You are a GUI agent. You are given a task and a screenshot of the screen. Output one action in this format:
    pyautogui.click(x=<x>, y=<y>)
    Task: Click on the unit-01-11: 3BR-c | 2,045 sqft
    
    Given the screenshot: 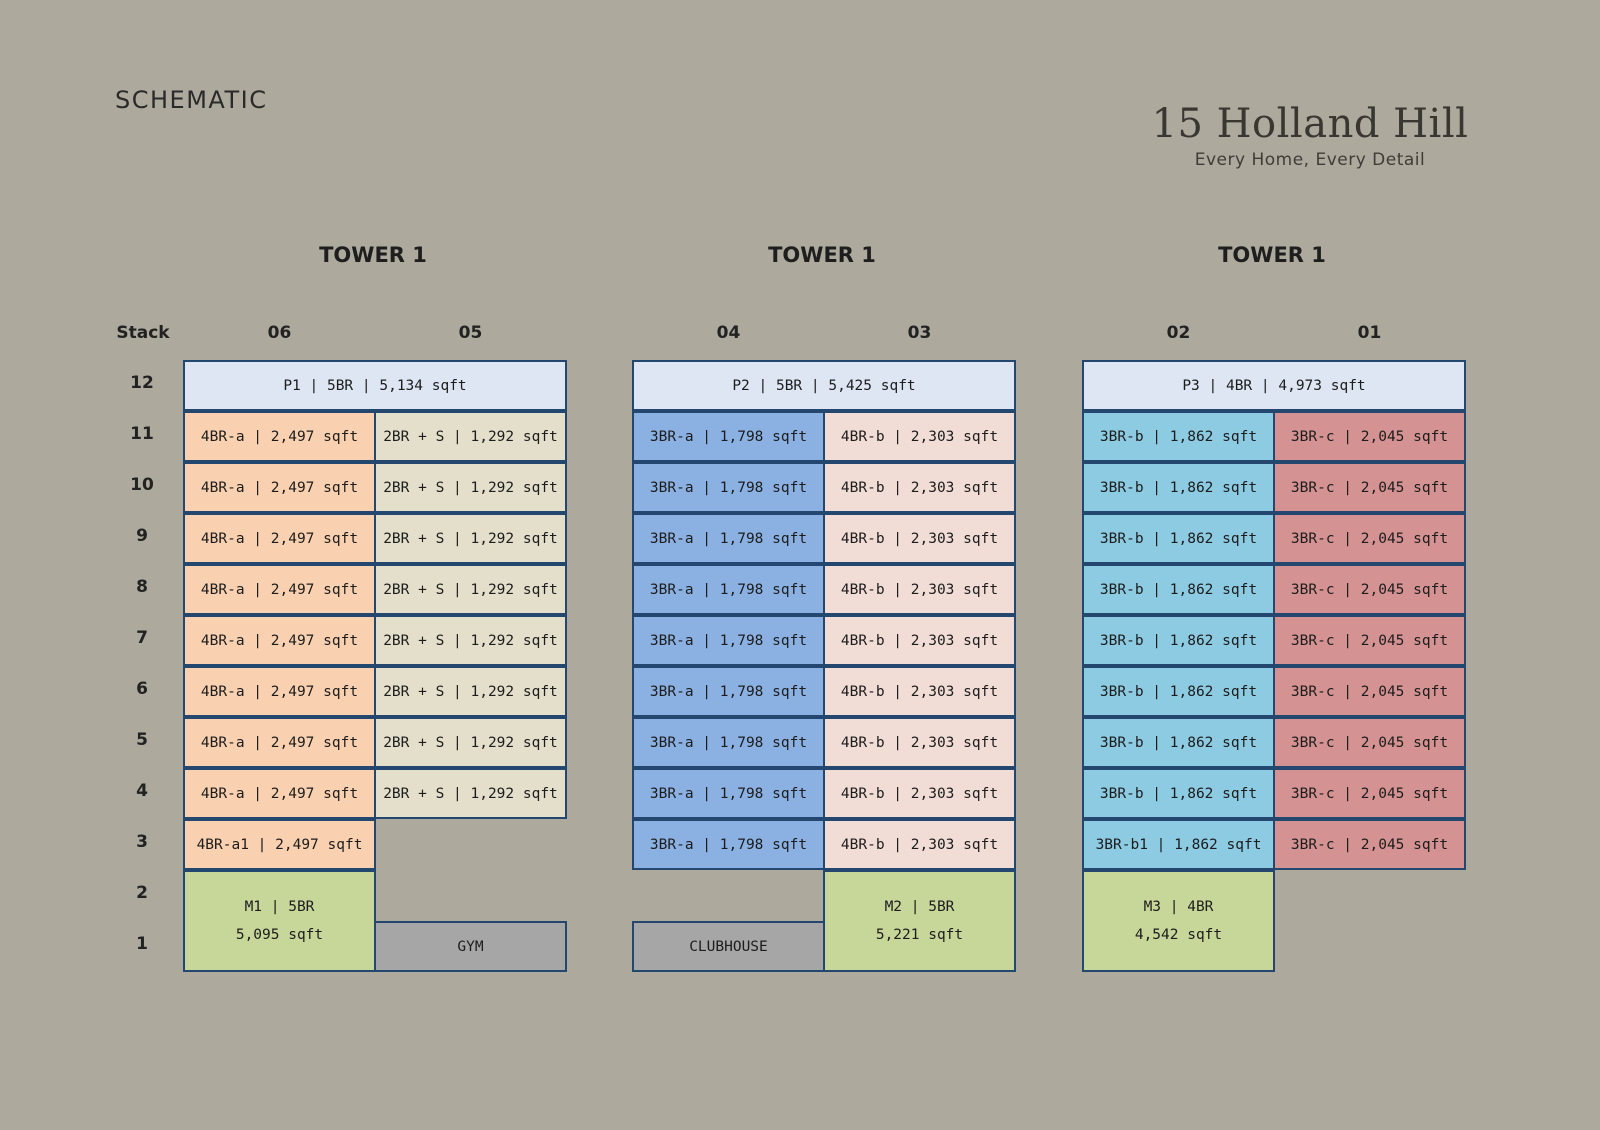 What is the action you would take?
    pyautogui.click(x=1369, y=436)
    